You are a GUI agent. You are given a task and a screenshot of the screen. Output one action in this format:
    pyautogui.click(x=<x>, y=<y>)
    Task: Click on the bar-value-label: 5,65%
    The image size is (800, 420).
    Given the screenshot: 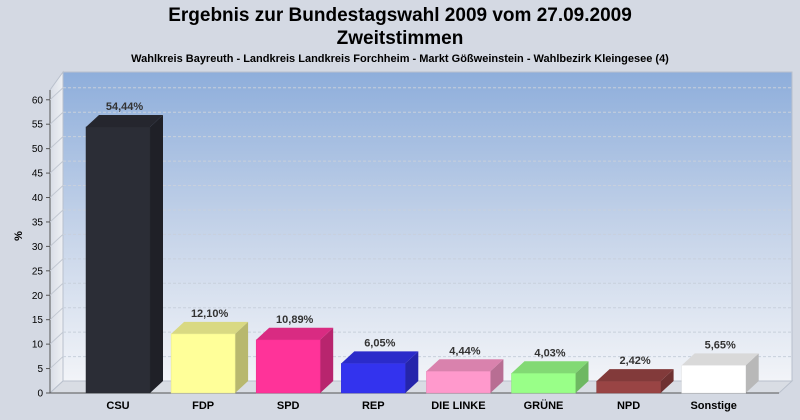 What is the action you would take?
    pyautogui.click(x=720, y=345)
    